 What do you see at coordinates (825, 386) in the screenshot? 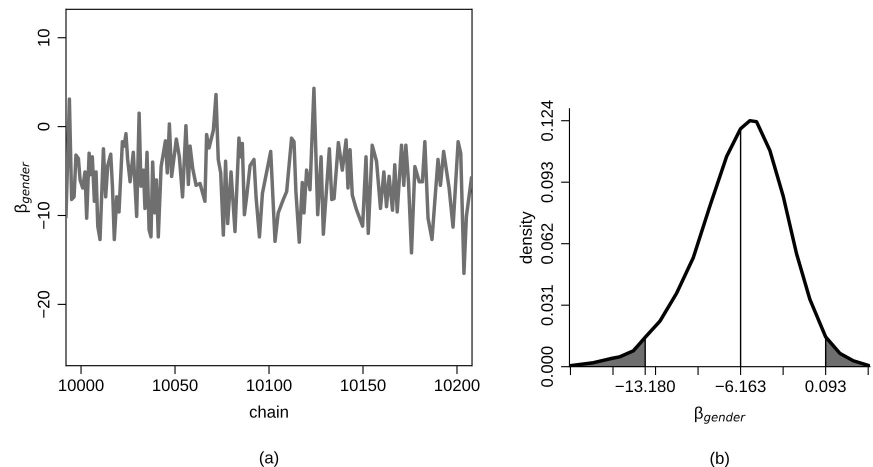
I see `x-tick-label: 0.093` at bounding box center [825, 386].